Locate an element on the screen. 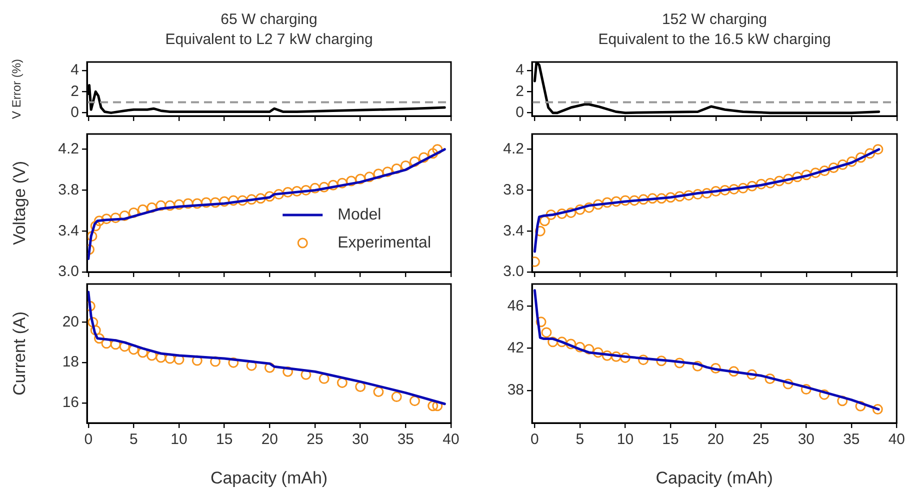 This screenshot has height=491, width=912. y-tick-label: 38 is located at coordinates (515, 389).